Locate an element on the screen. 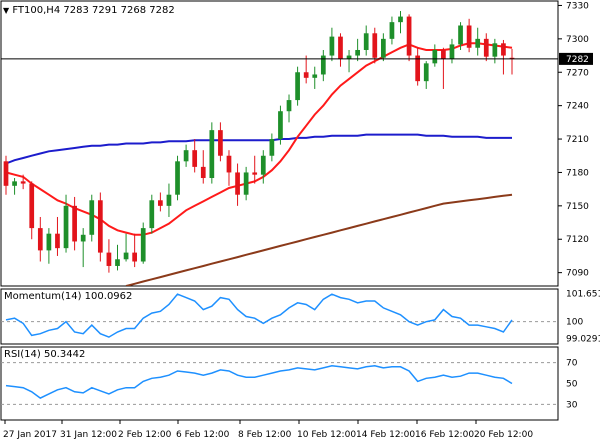 The image size is (600, 447). current-price-tag is located at coordinates (576, 58).